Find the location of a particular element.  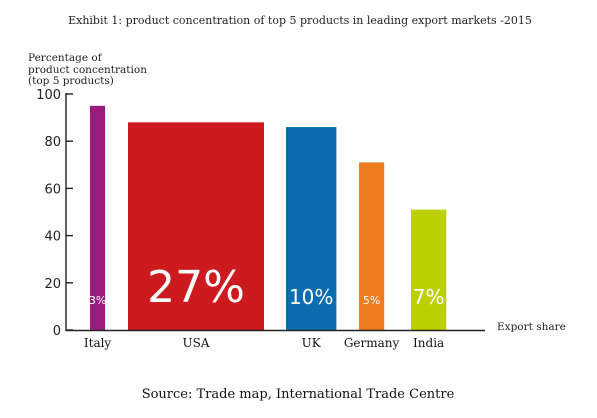

bar-italy is located at coordinates (98, 217).